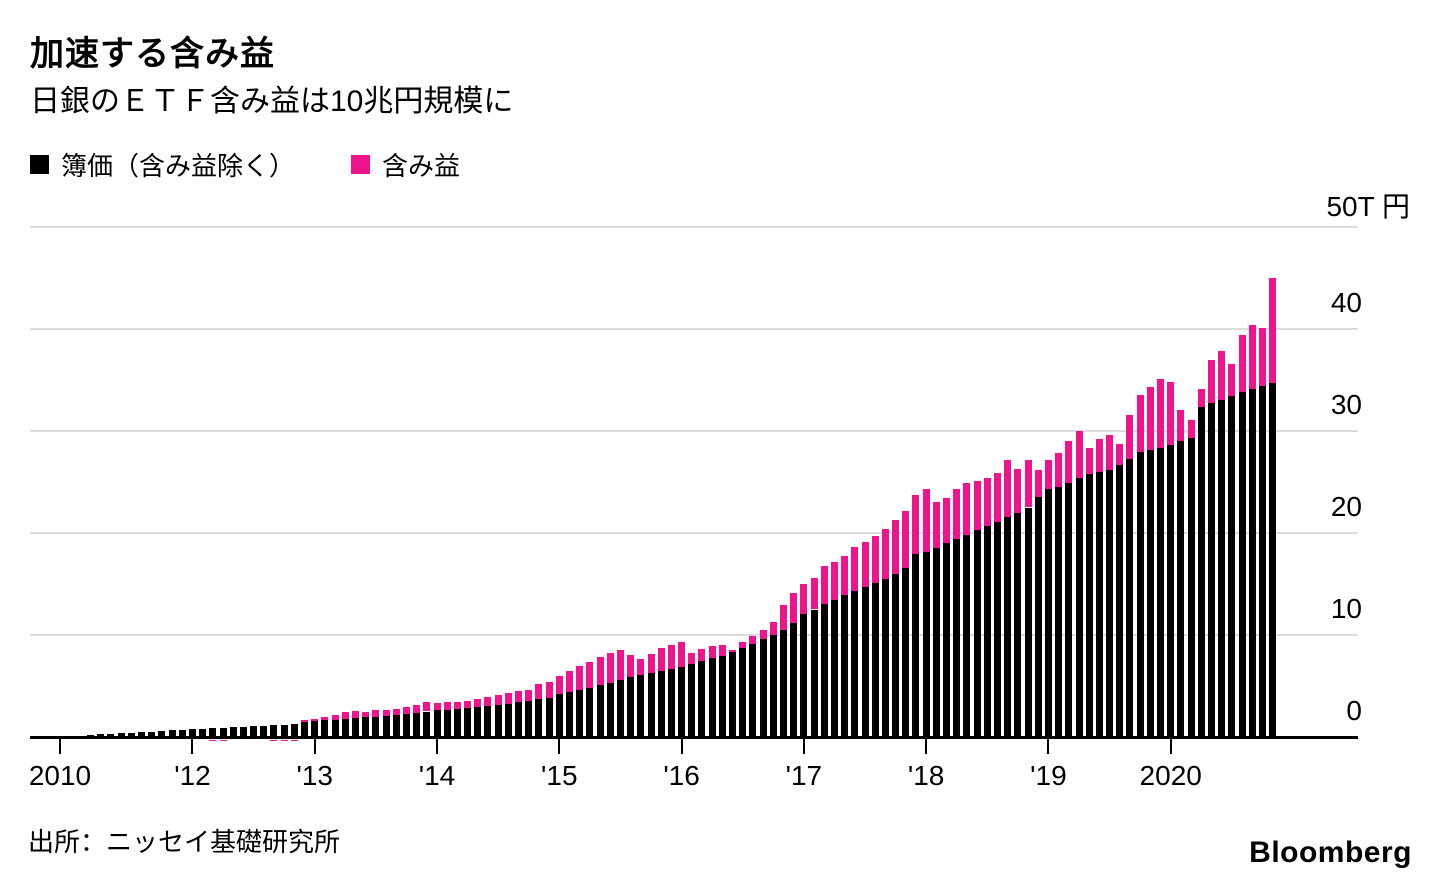 This screenshot has height=880, width=1440. What do you see at coordinates (1330, 852) in the screenshot?
I see `bloomberg-logo: Bloomberg` at bounding box center [1330, 852].